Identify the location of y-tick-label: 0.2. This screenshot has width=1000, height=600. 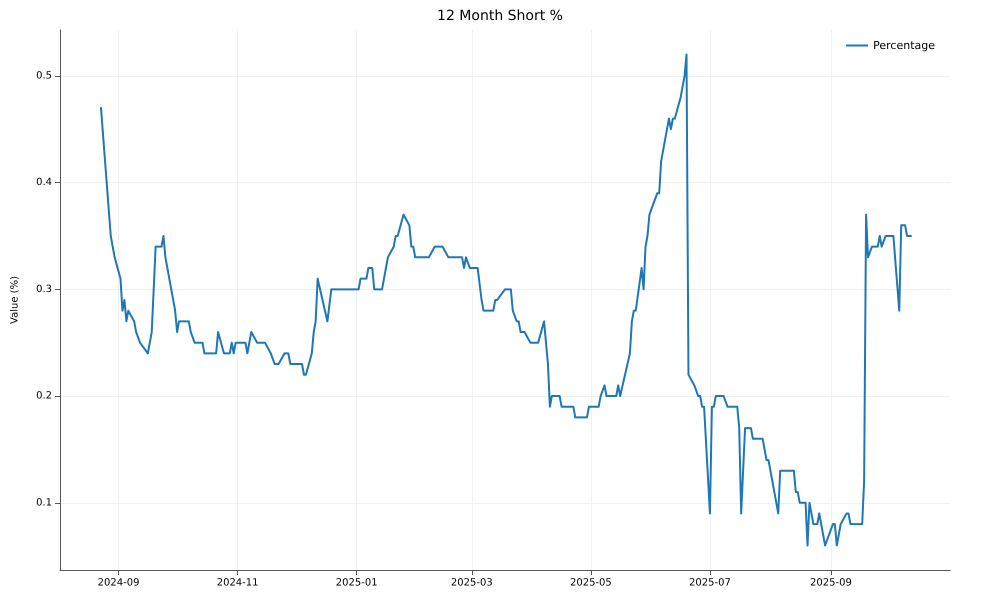
(44, 396).